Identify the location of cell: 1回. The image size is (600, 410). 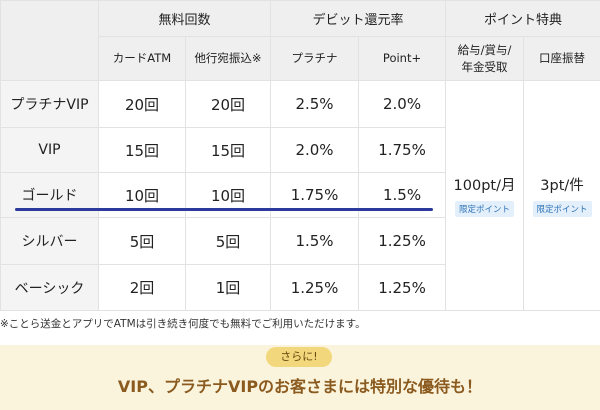
(228, 287).